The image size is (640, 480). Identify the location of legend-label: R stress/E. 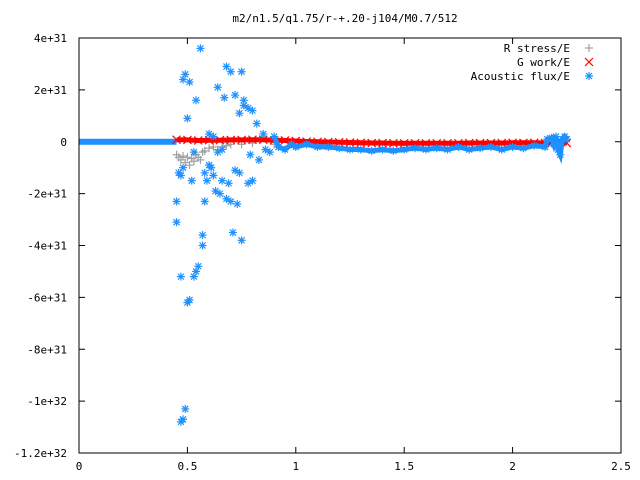
(537, 48).